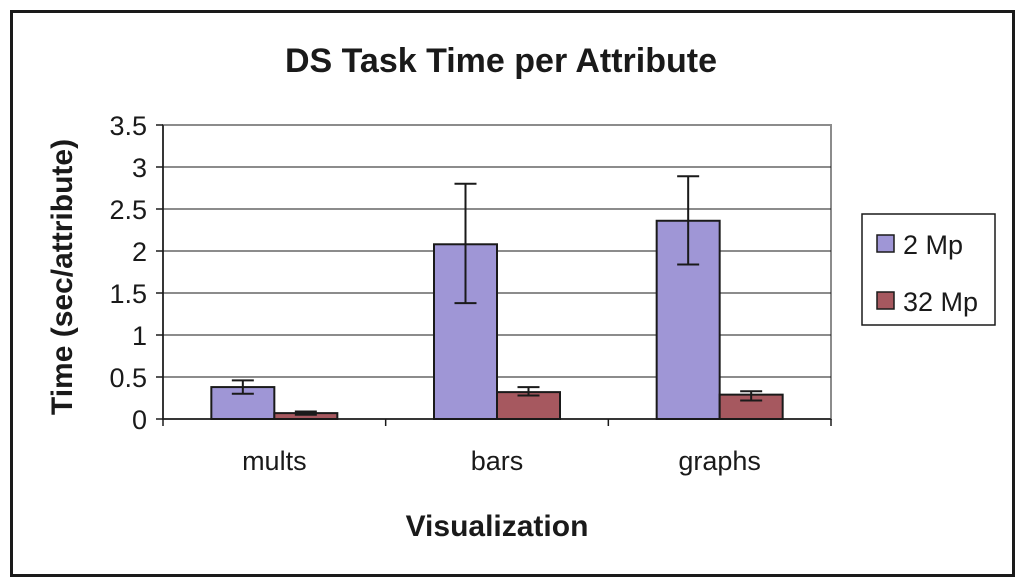 Image resolution: width=1027 pixels, height=587 pixels. I want to click on y-tick-label: 3, so click(139, 168).